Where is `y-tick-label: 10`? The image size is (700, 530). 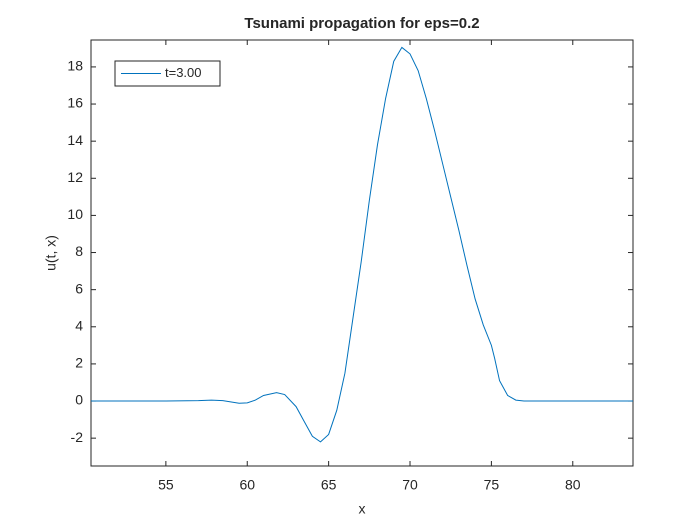 y-tick-label: 10 is located at coordinates (75, 214).